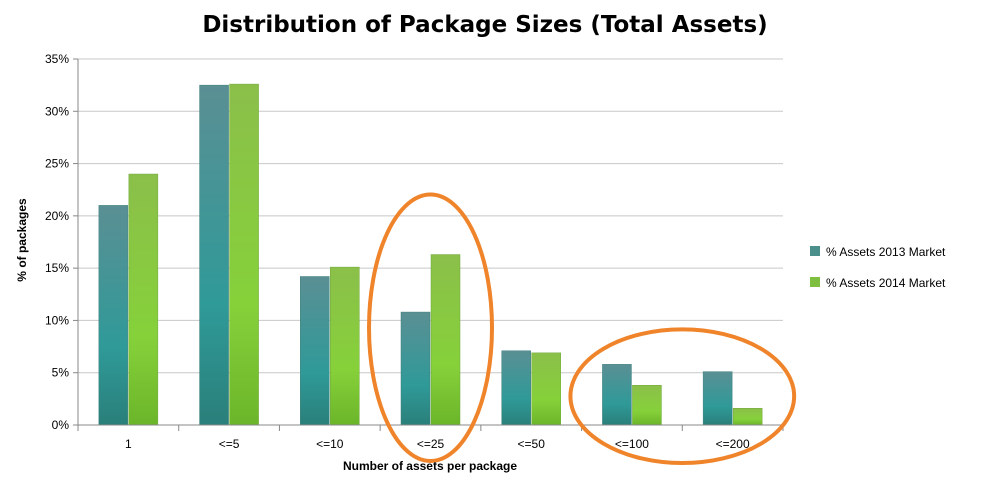  I want to click on y-tick-label: 0%, so click(61, 425).